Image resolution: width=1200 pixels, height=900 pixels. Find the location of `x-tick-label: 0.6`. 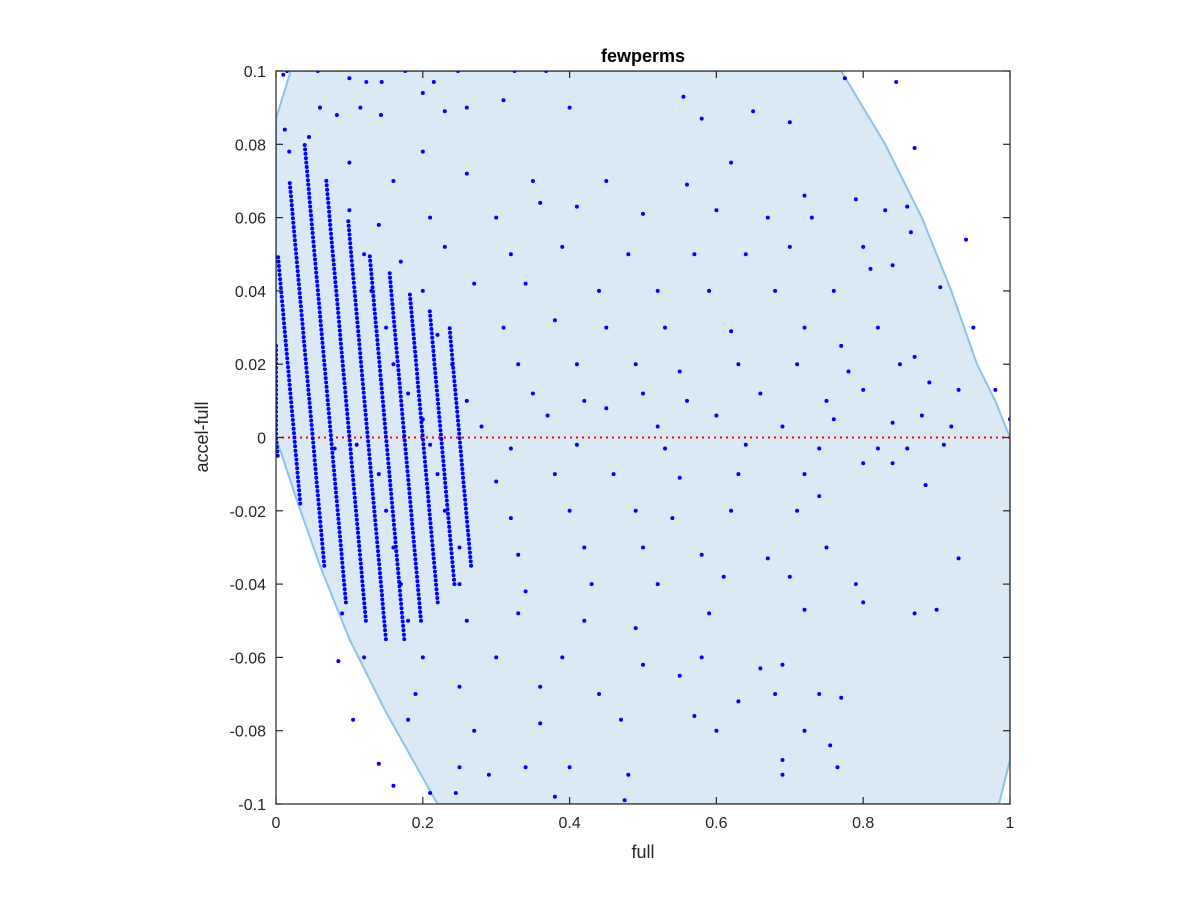

x-tick-label: 0.6 is located at coordinates (716, 823).